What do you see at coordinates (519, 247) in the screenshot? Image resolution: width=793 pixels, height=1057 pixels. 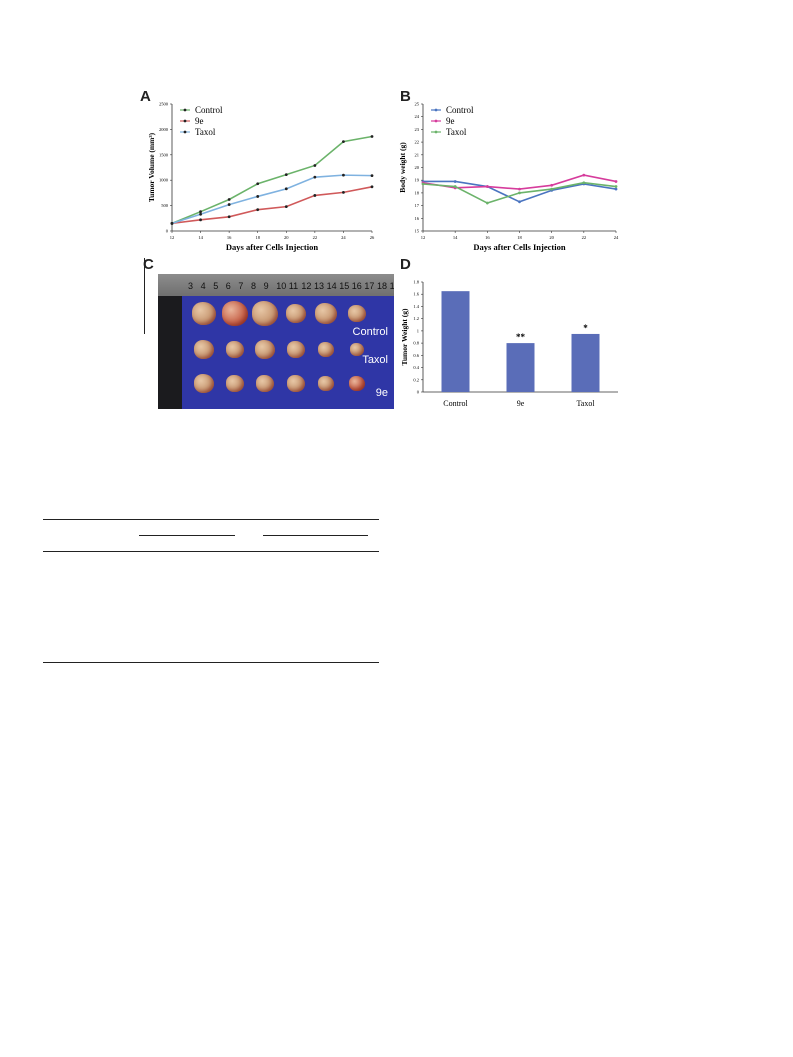 I see `x-axis-label: Days after Cells Injection` at bounding box center [519, 247].